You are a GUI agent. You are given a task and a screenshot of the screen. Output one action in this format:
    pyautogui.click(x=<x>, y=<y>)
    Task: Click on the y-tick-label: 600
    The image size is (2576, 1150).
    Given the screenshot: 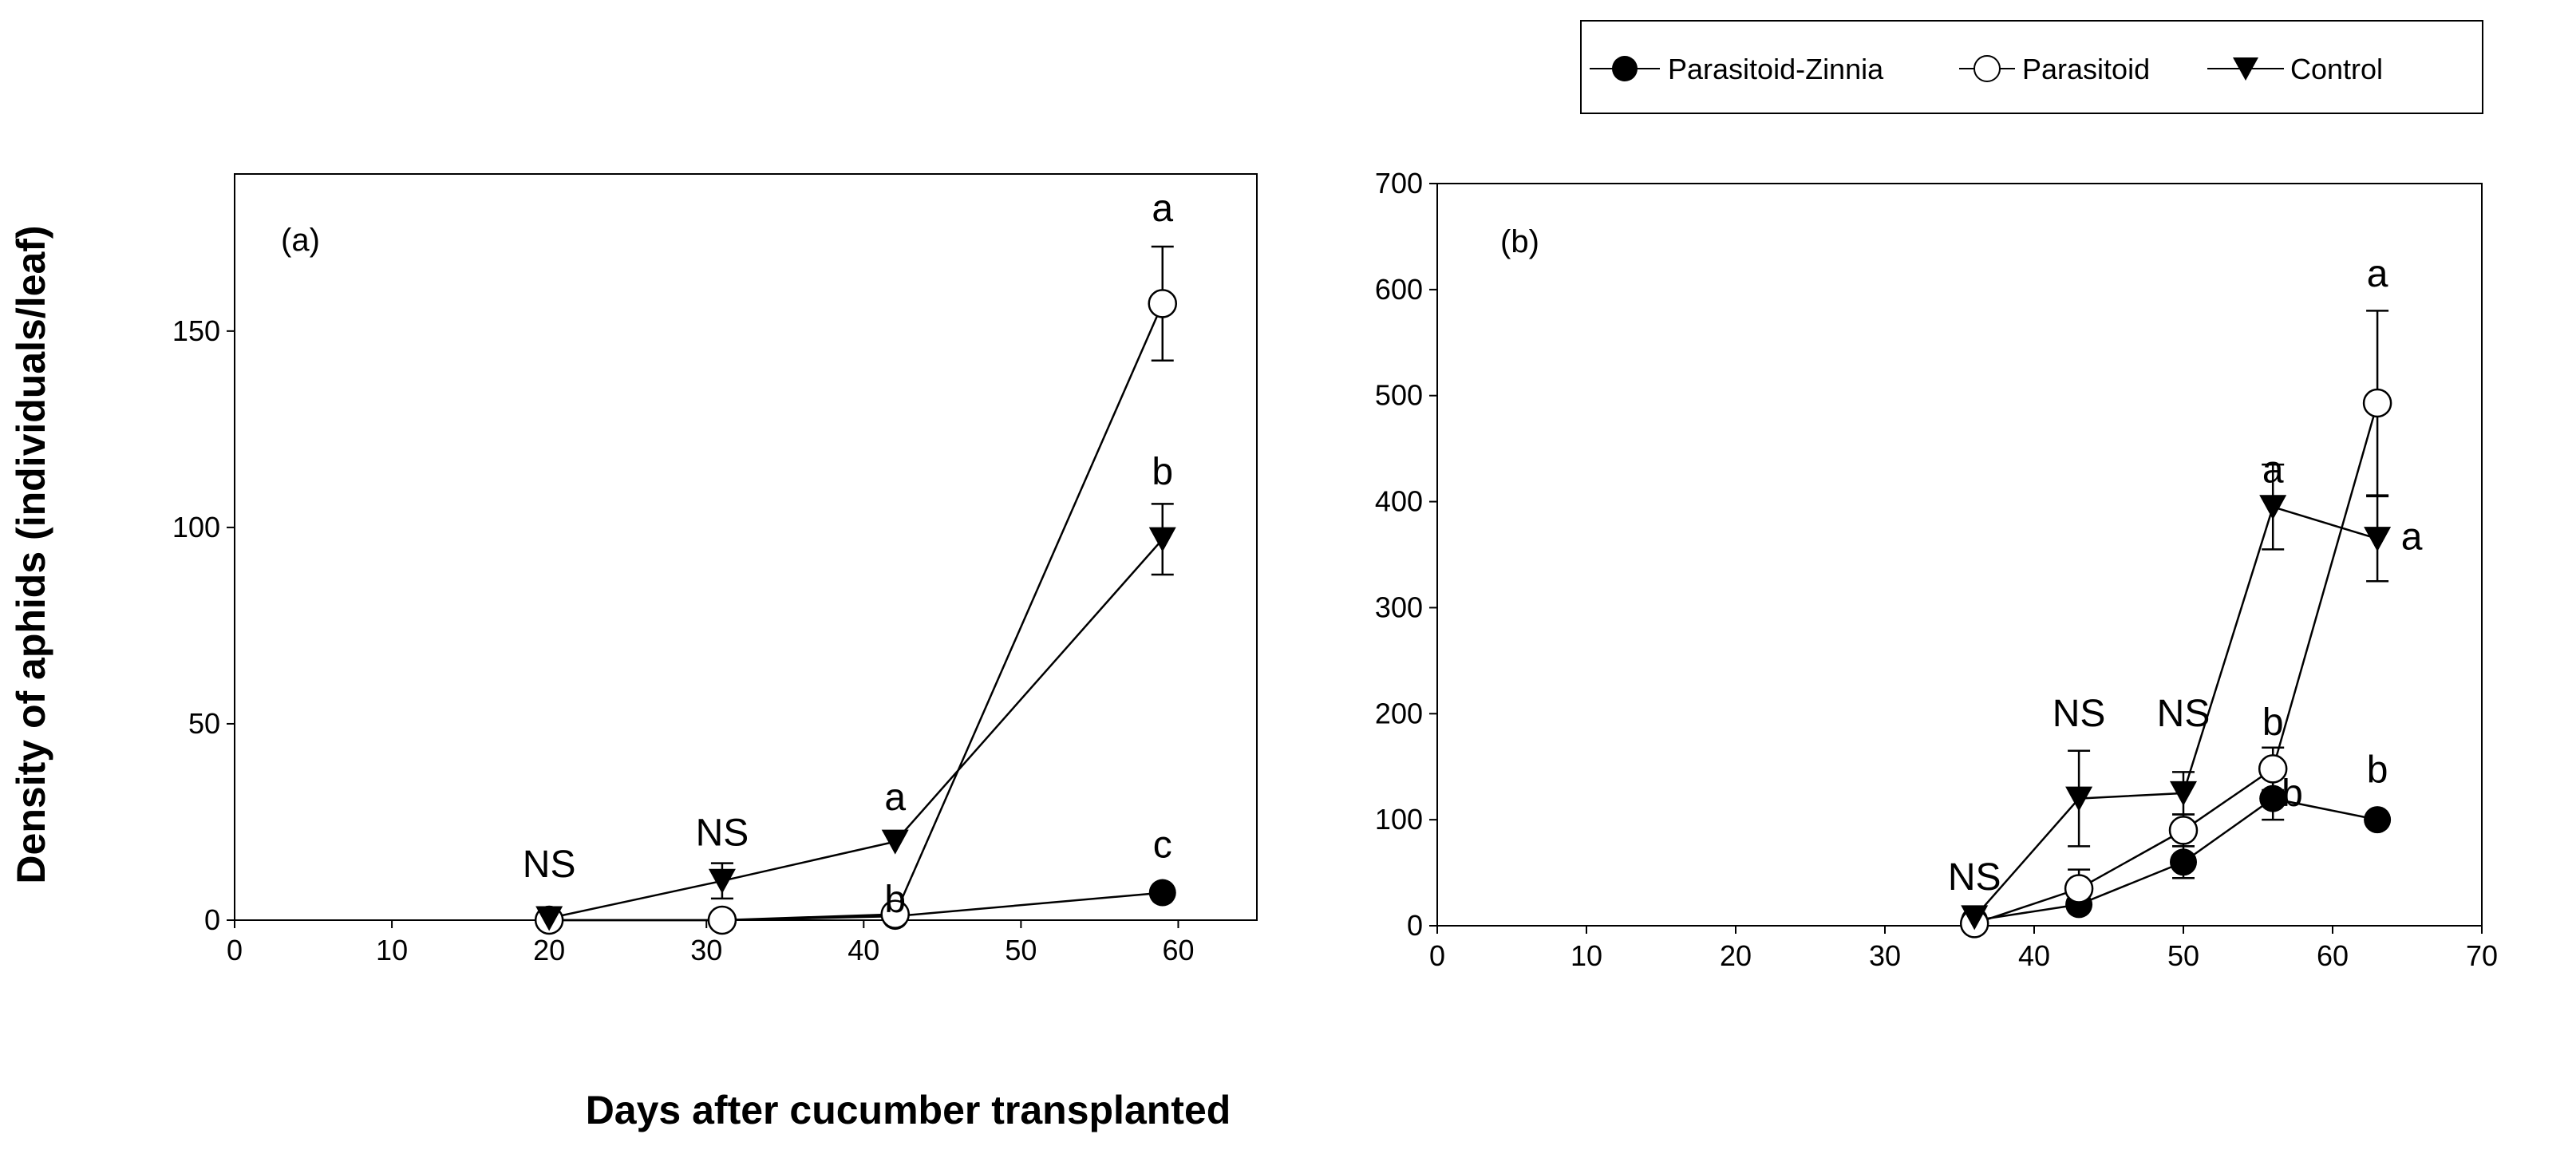 What is the action you would take?
    pyautogui.click(x=1399, y=289)
    